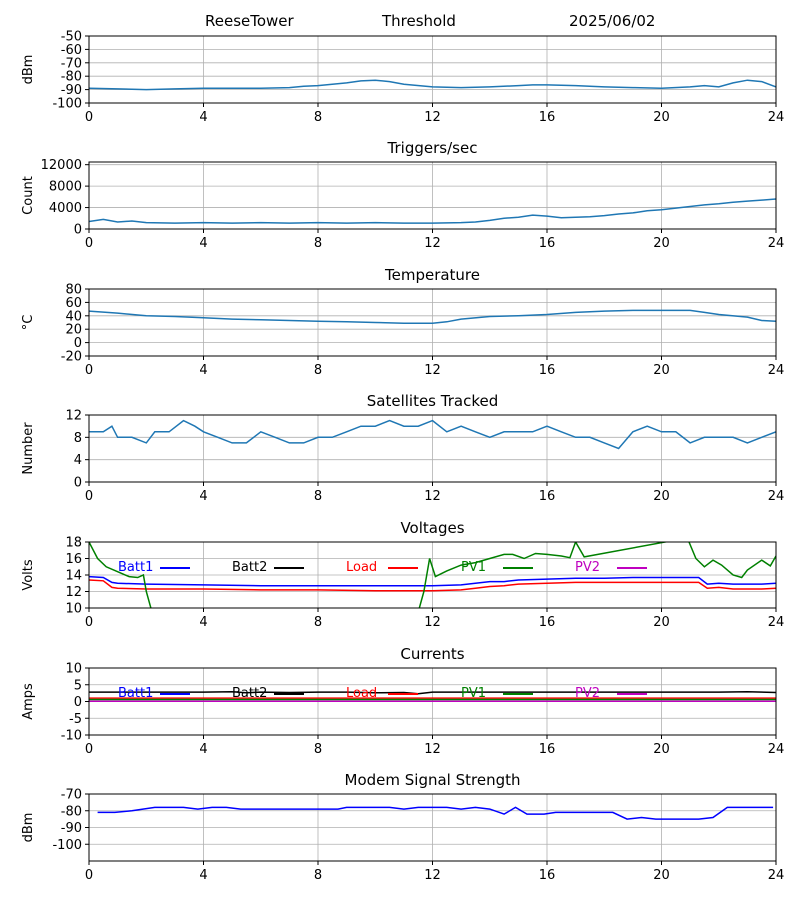  What do you see at coordinates (78, 230) in the screenshot?
I see `y-tick-label-1-0: 0` at bounding box center [78, 230].